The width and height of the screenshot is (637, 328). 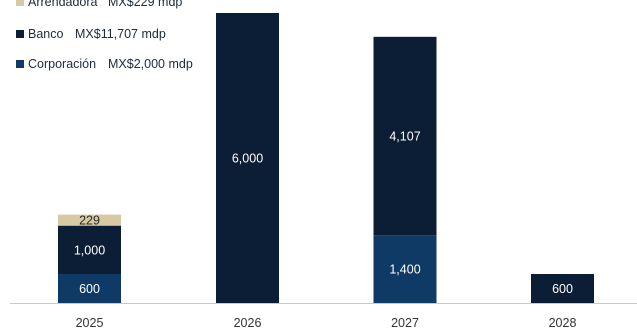 What do you see at coordinates (120, 34) in the screenshot?
I see `legend-amount-banco: MX$11,707 mdp` at bounding box center [120, 34].